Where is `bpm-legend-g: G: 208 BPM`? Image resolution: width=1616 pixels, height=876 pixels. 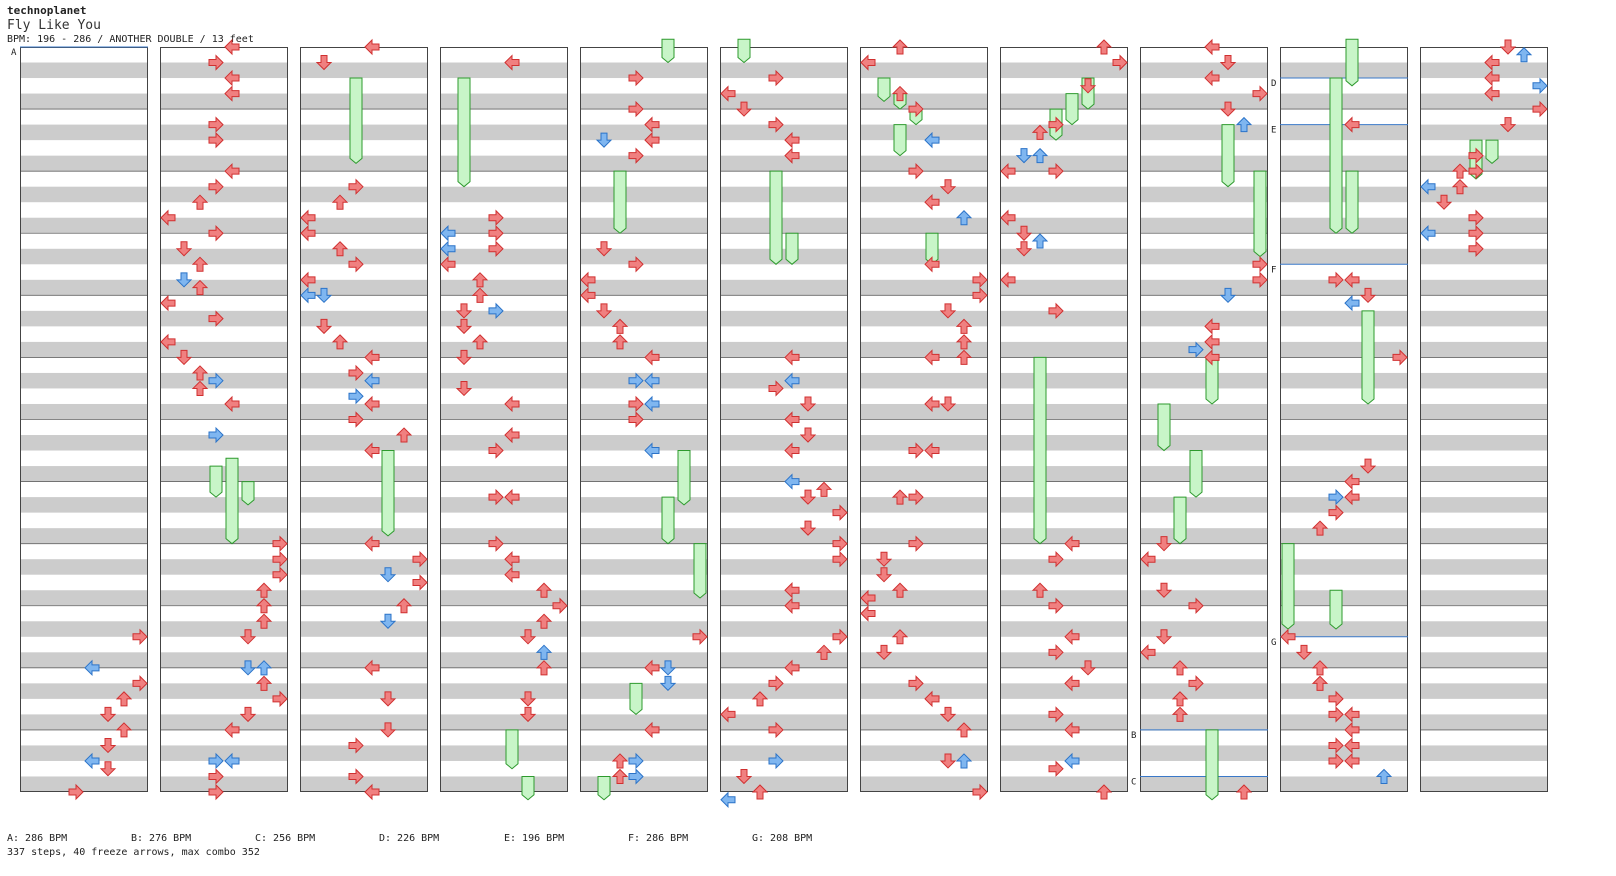
bpm-legend-g: G: 208 BPM is located at coordinates (782, 838).